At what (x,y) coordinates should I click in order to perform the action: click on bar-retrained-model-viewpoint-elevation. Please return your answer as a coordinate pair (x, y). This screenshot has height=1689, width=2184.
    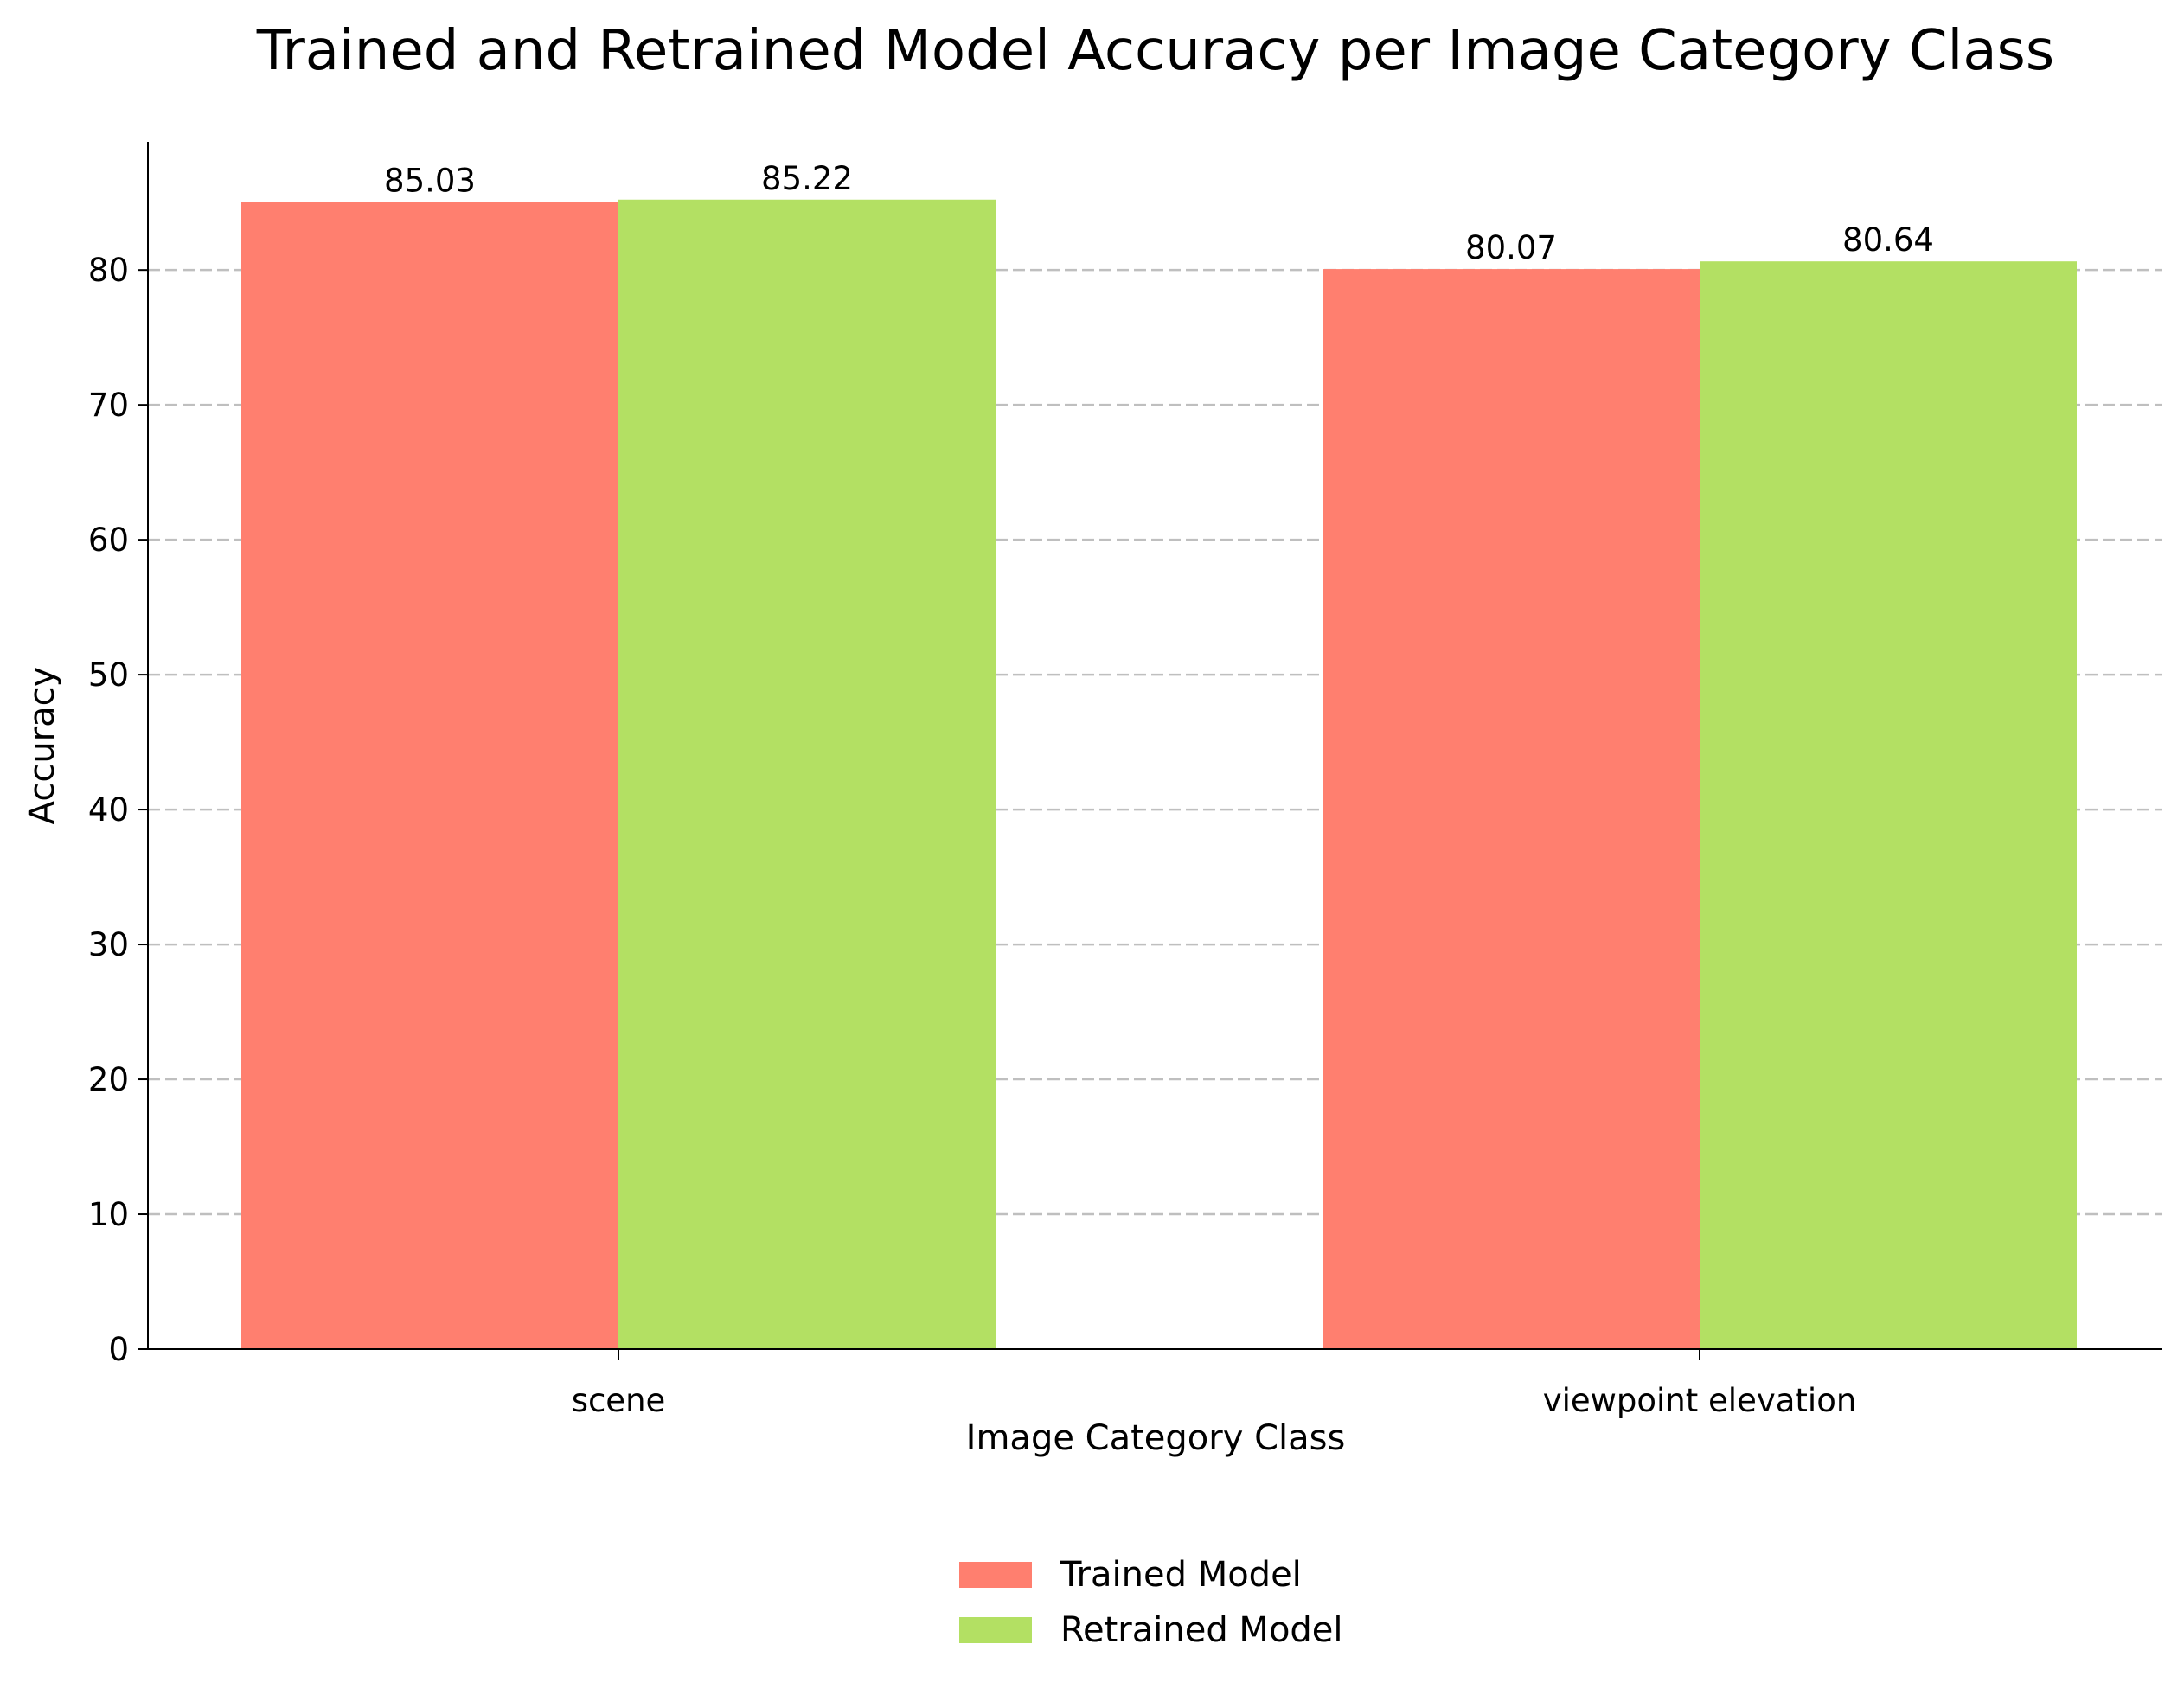
    Looking at the image, I should click on (1888, 805).